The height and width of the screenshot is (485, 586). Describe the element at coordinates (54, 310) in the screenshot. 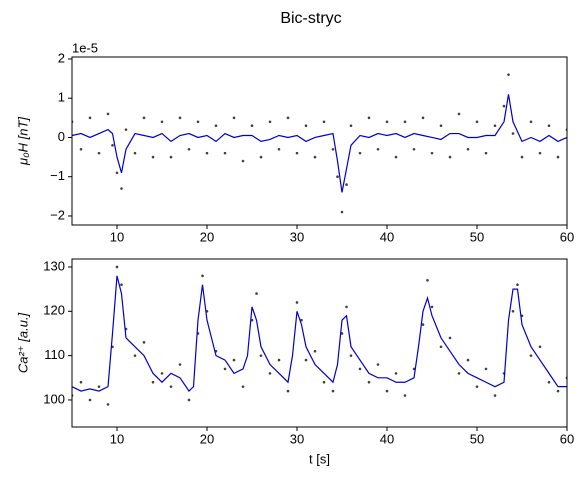

I see `y-tick-label: 120` at that location.